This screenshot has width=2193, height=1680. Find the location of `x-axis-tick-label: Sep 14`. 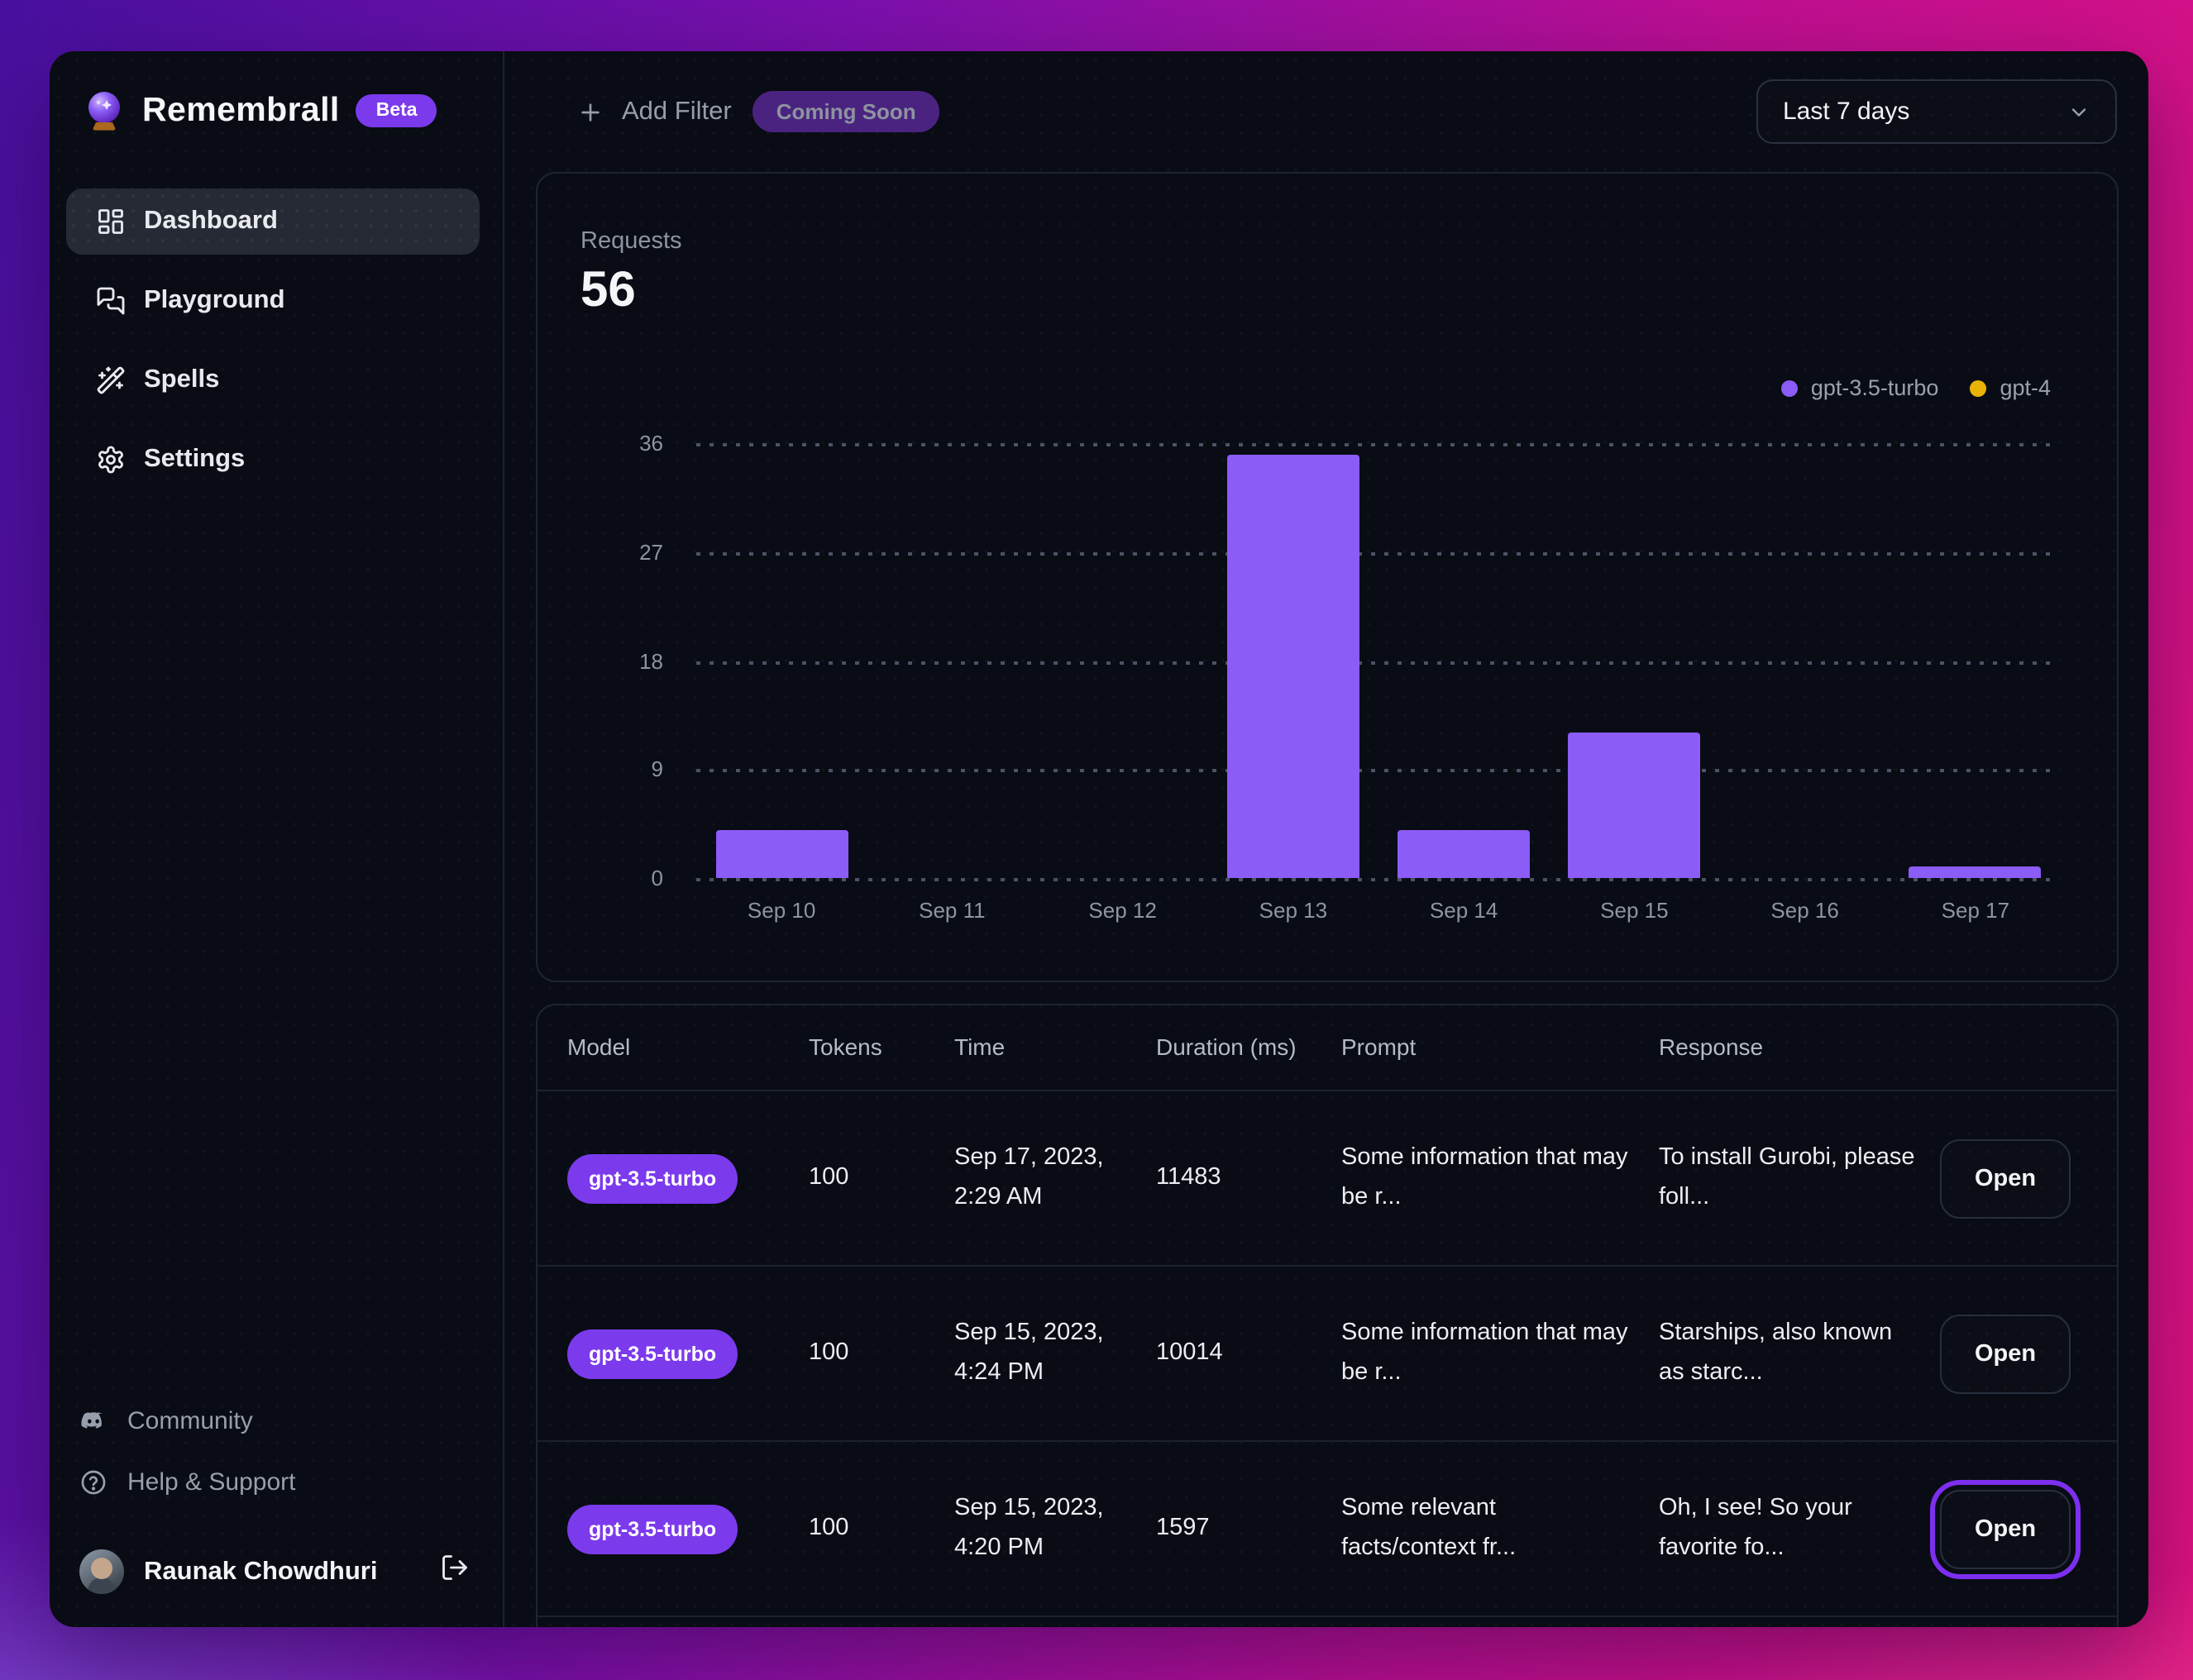

x-axis-tick-label: Sep 14 is located at coordinates (1463, 910).